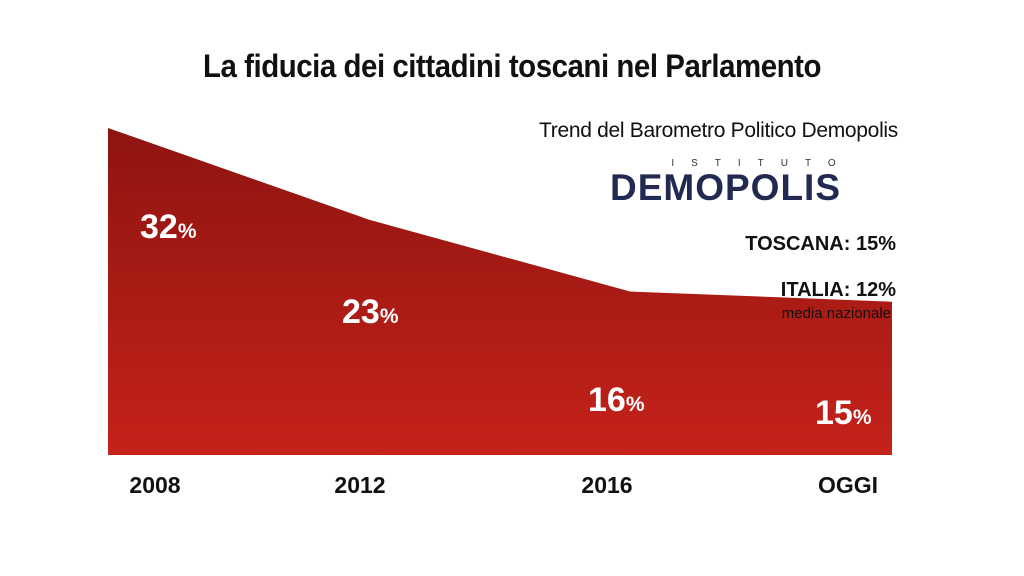  What do you see at coordinates (843, 413) in the screenshot?
I see `data-label: 15%` at bounding box center [843, 413].